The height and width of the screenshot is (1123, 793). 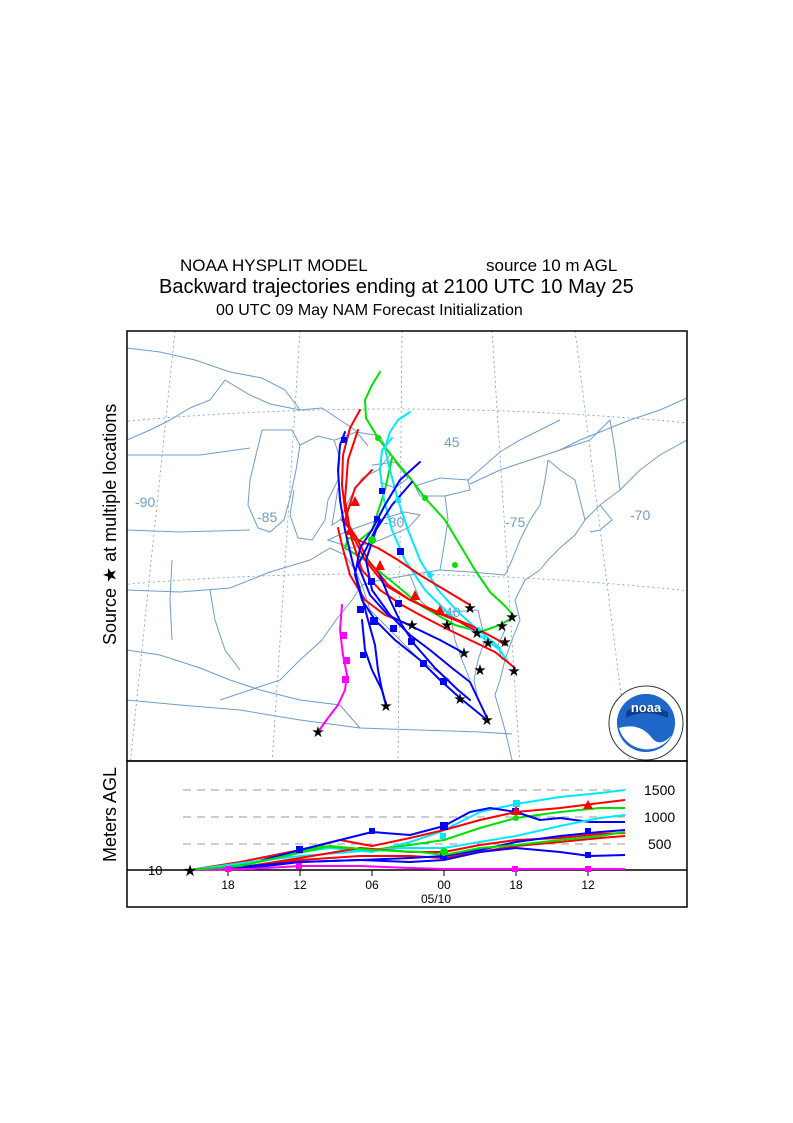 I want to click on y-tick-label: 500, so click(x=660, y=844).